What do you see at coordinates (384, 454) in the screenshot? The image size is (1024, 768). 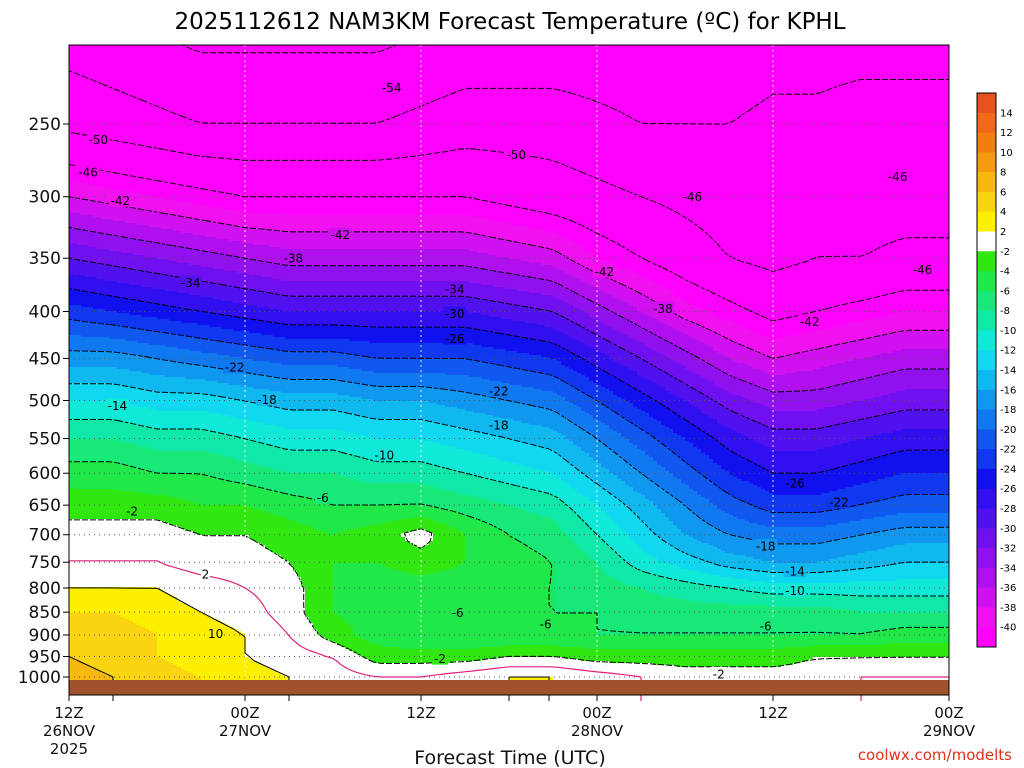 I see `contour-label-bg` at bounding box center [384, 454].